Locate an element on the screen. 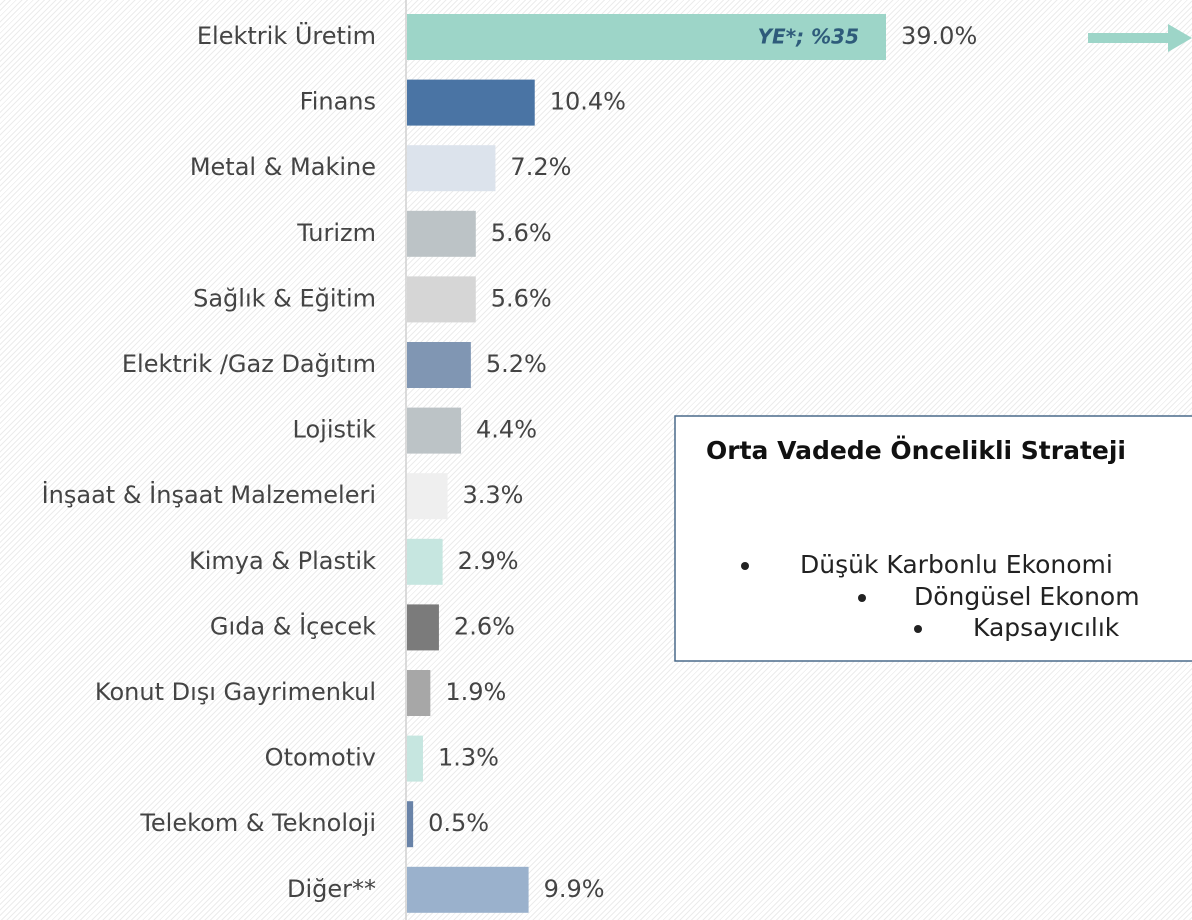 The width and height of the screenshot is (1192, 920). category-label: Sağlık & Eğitim is located at coordinates (284, 298).